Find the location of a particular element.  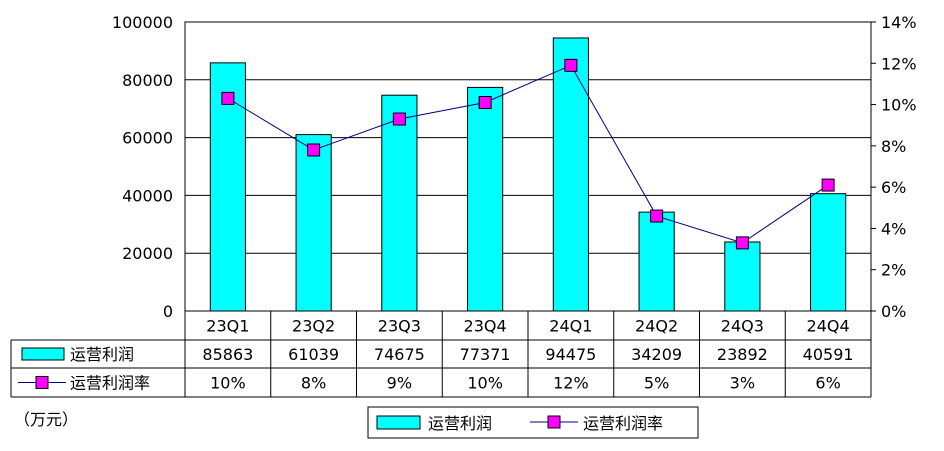

table-bar-swatch is located at coordinates (43, 354).